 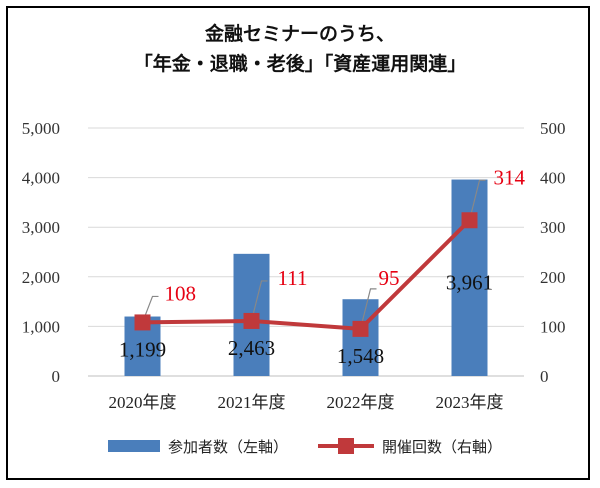 What do you see at coordinates (470, 402) in the screenshot?
I see `x-axis-category-label: 2023年度` at bounding box center [470, 402].